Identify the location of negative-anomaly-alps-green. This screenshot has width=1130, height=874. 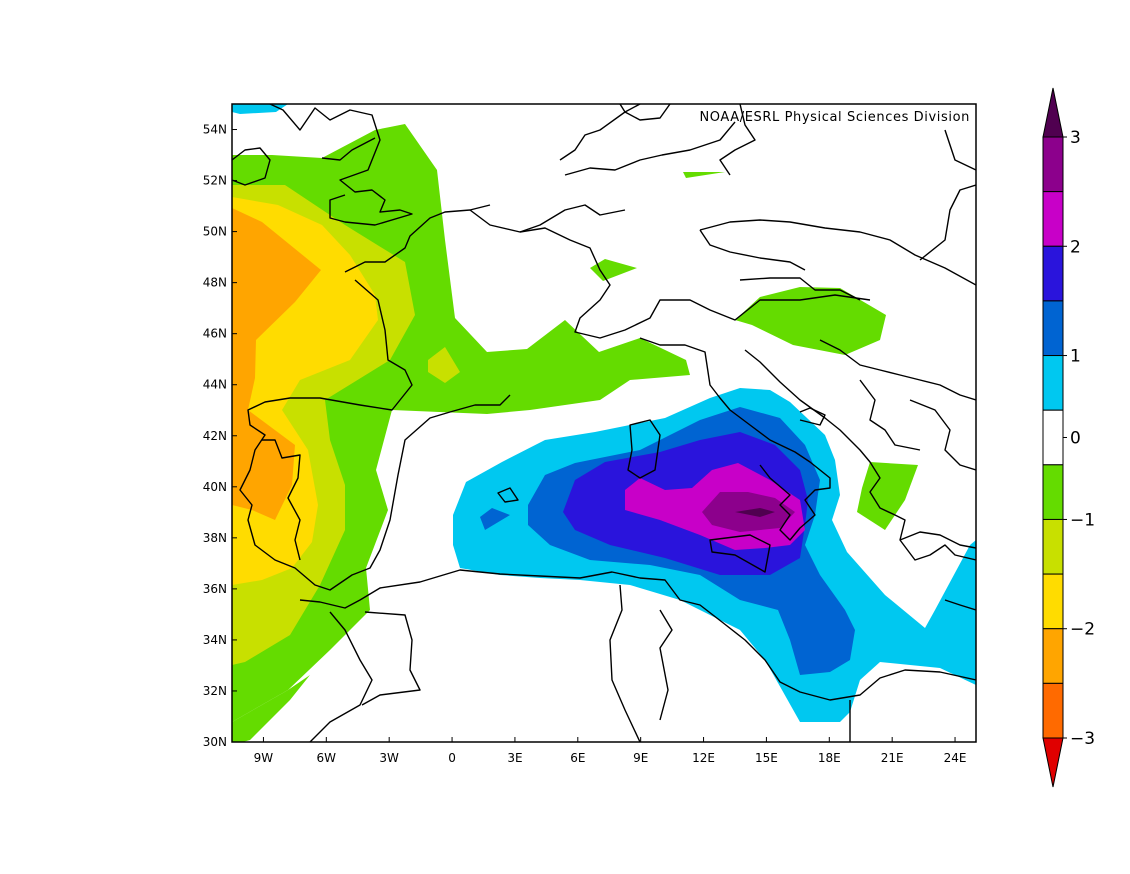
(810, 321).